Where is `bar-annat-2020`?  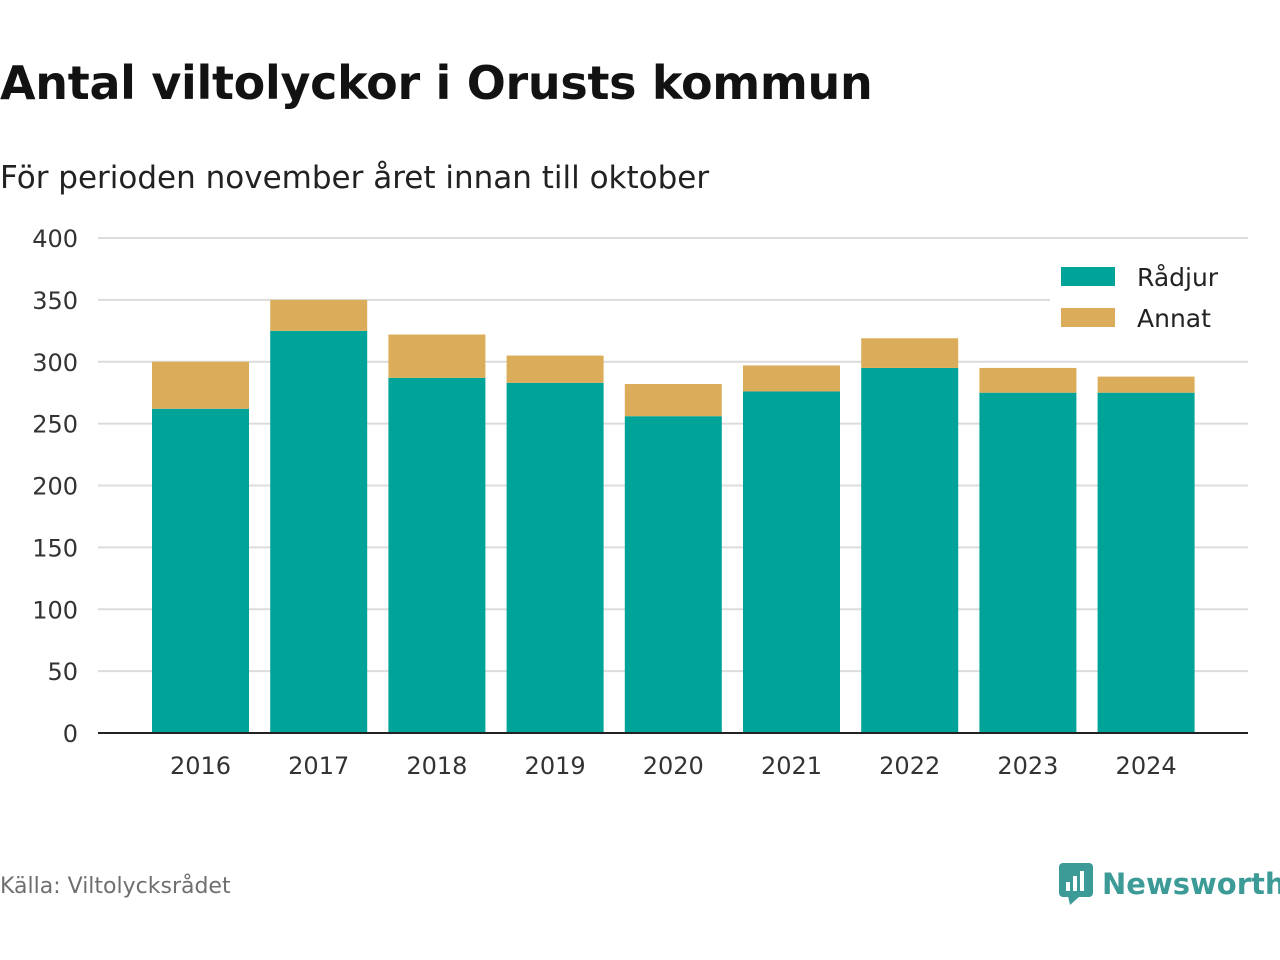
bar-annat-2020 is located at coordinates (673, 400).